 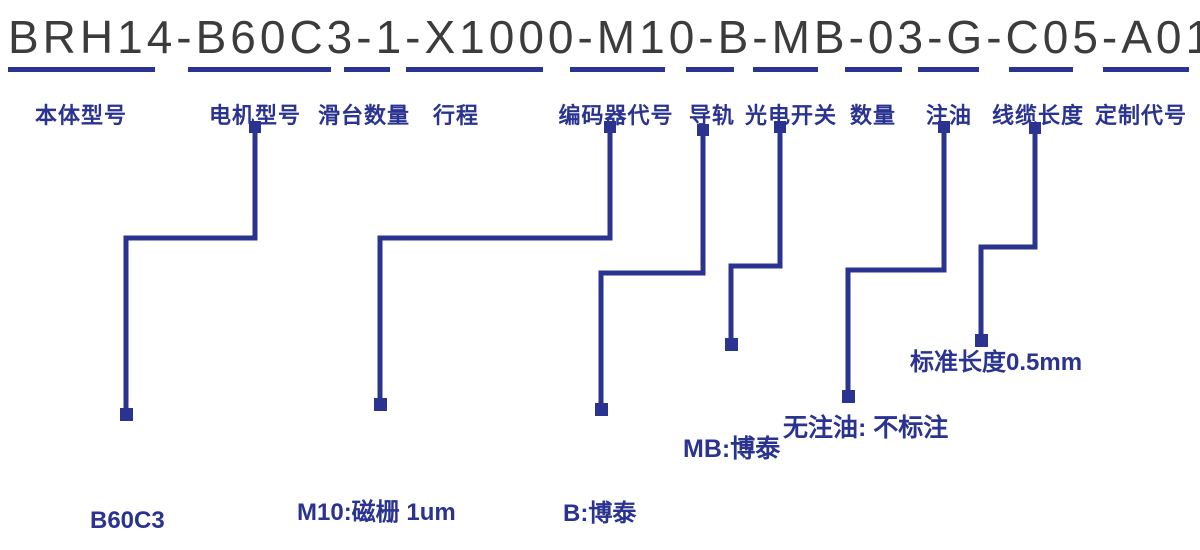 I want to click on node-marker-guide-rail-bottom, so click(x=601, y=409).